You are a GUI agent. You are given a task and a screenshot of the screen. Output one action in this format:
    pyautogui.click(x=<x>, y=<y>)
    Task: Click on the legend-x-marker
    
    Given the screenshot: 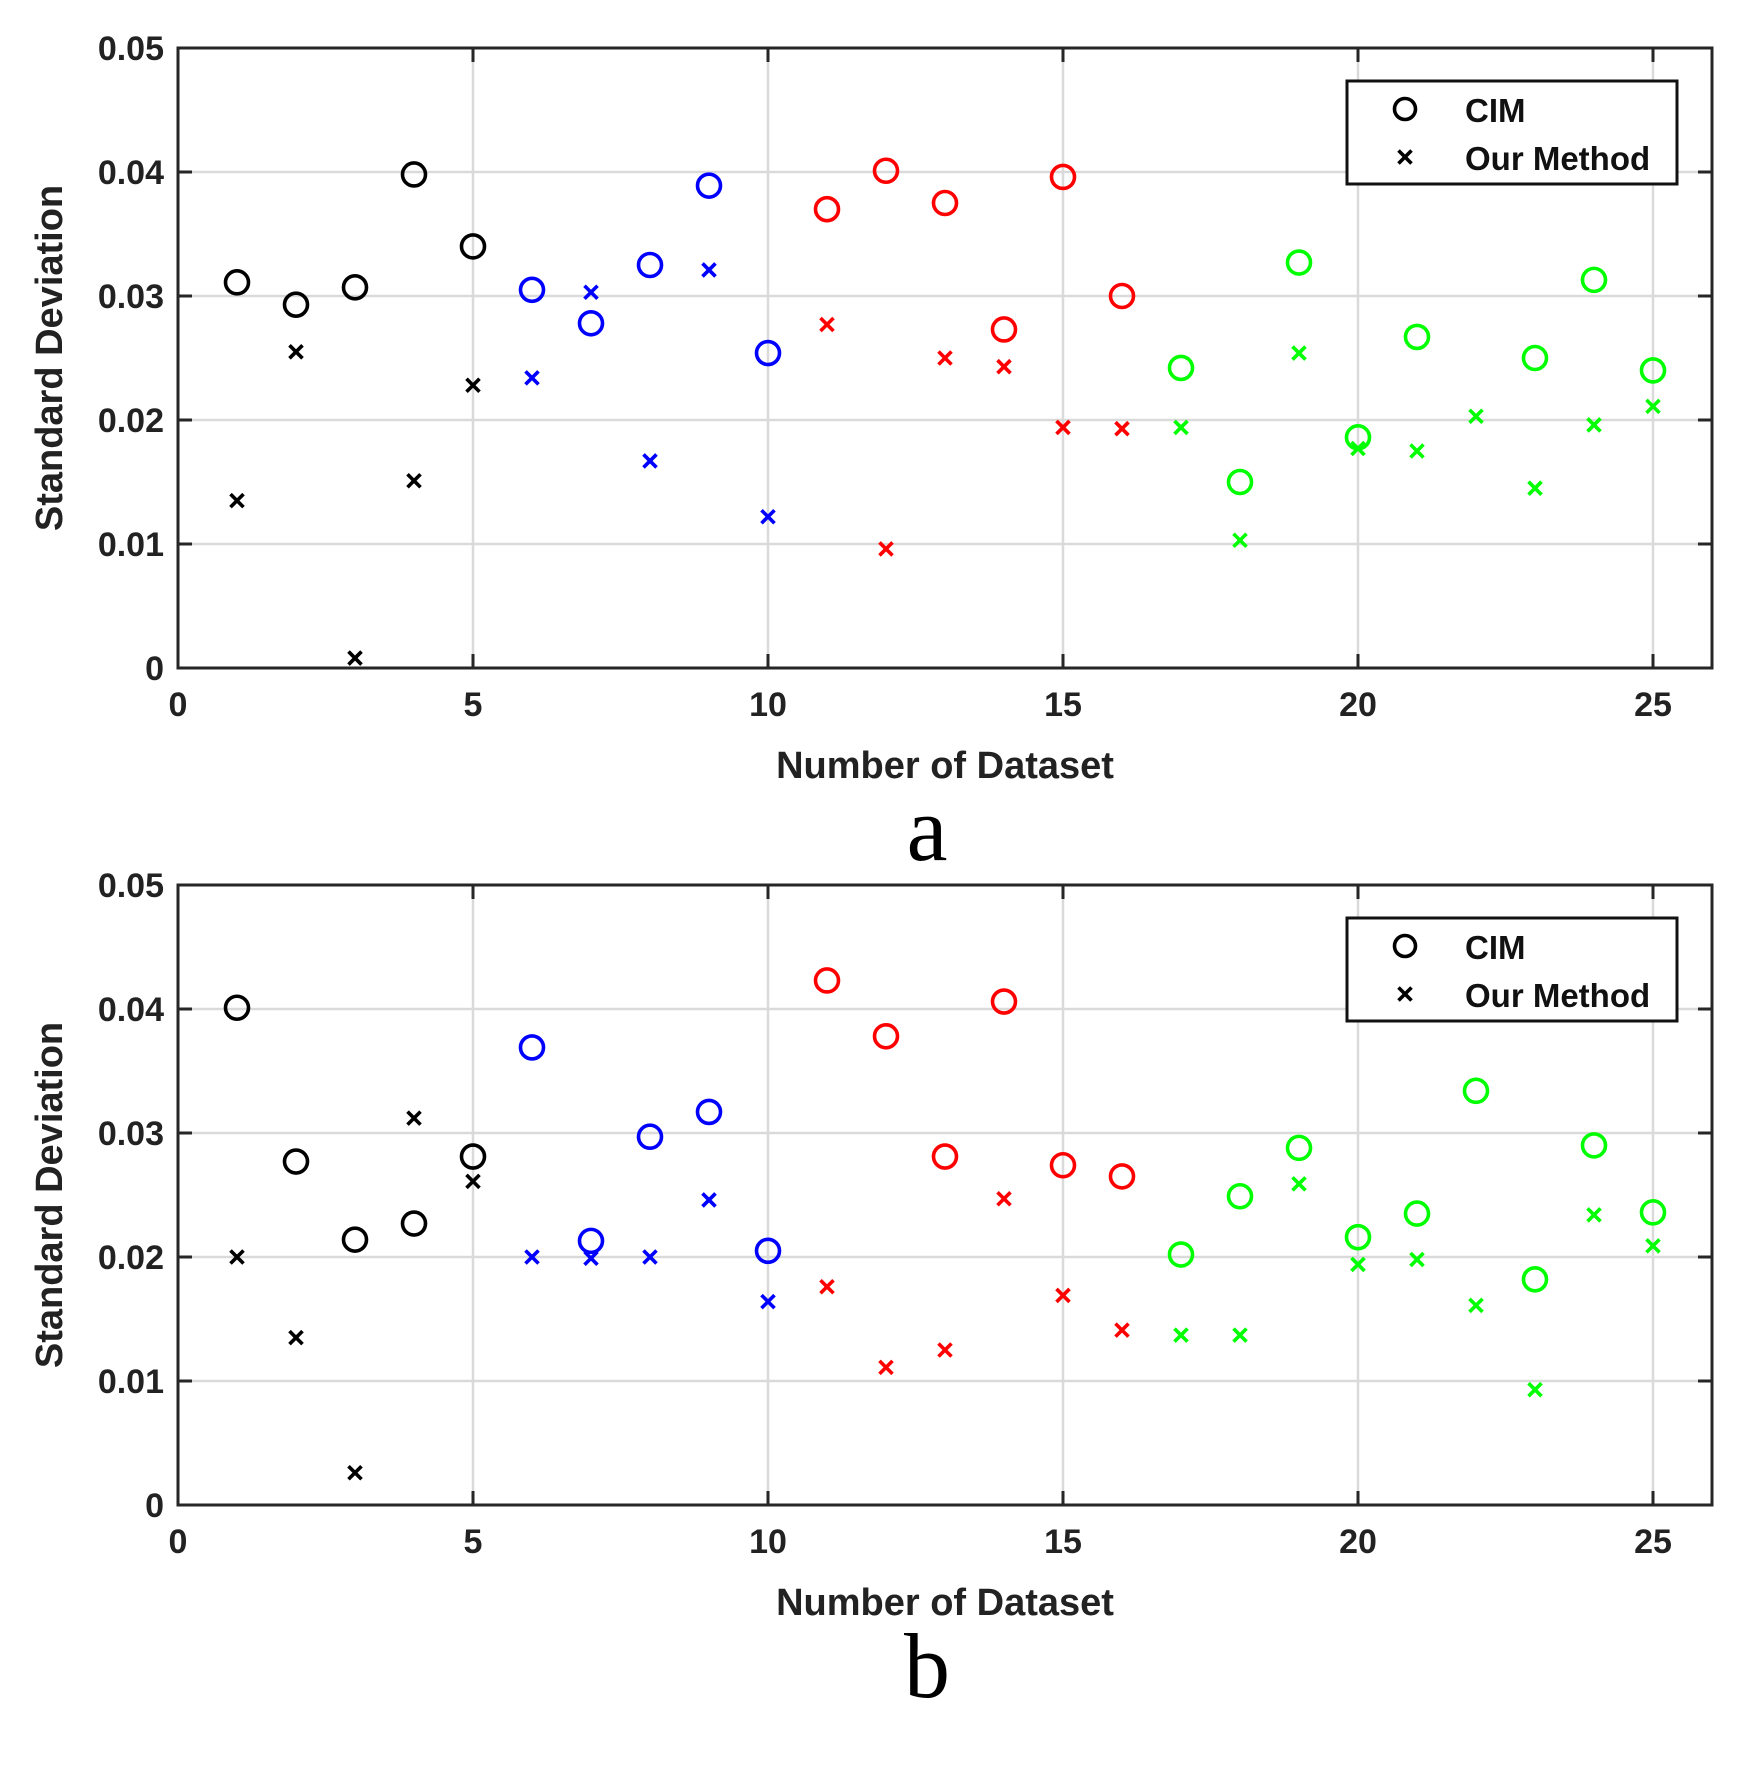 What is the action you would take?
    pyautogui.click(x=1405, y=994)
    